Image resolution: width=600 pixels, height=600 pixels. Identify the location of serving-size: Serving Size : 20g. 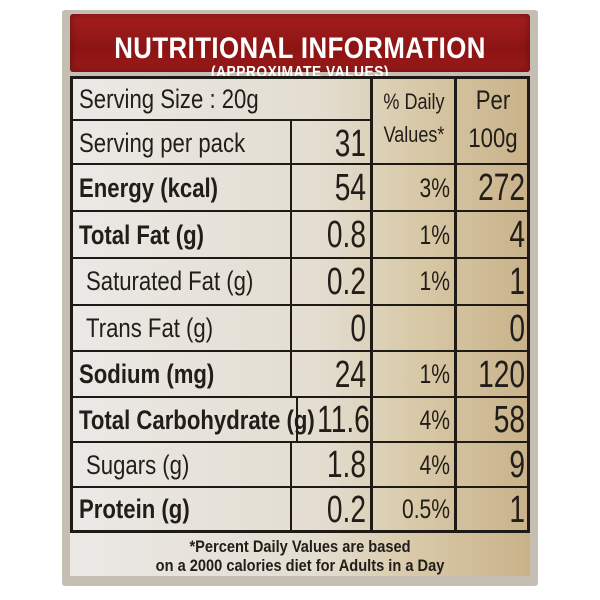
(169, 99).